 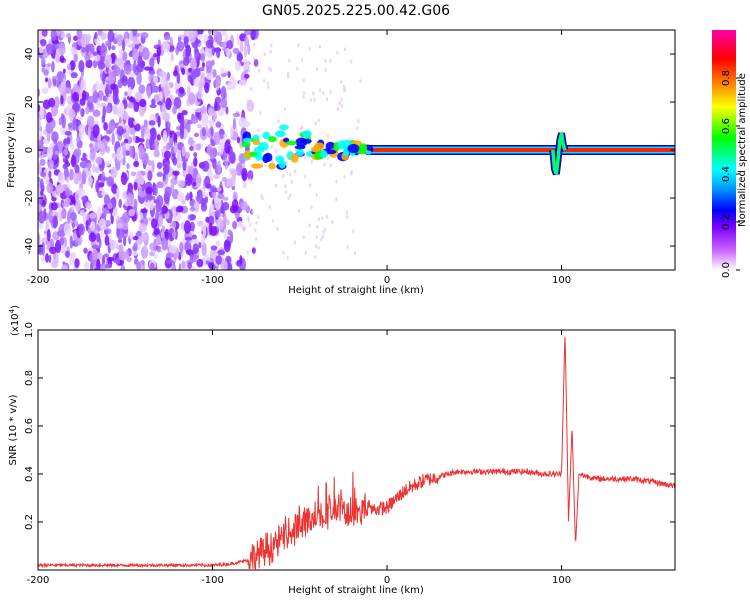 I want to click on x-tick-label: 0, so click(x=387, y=280).